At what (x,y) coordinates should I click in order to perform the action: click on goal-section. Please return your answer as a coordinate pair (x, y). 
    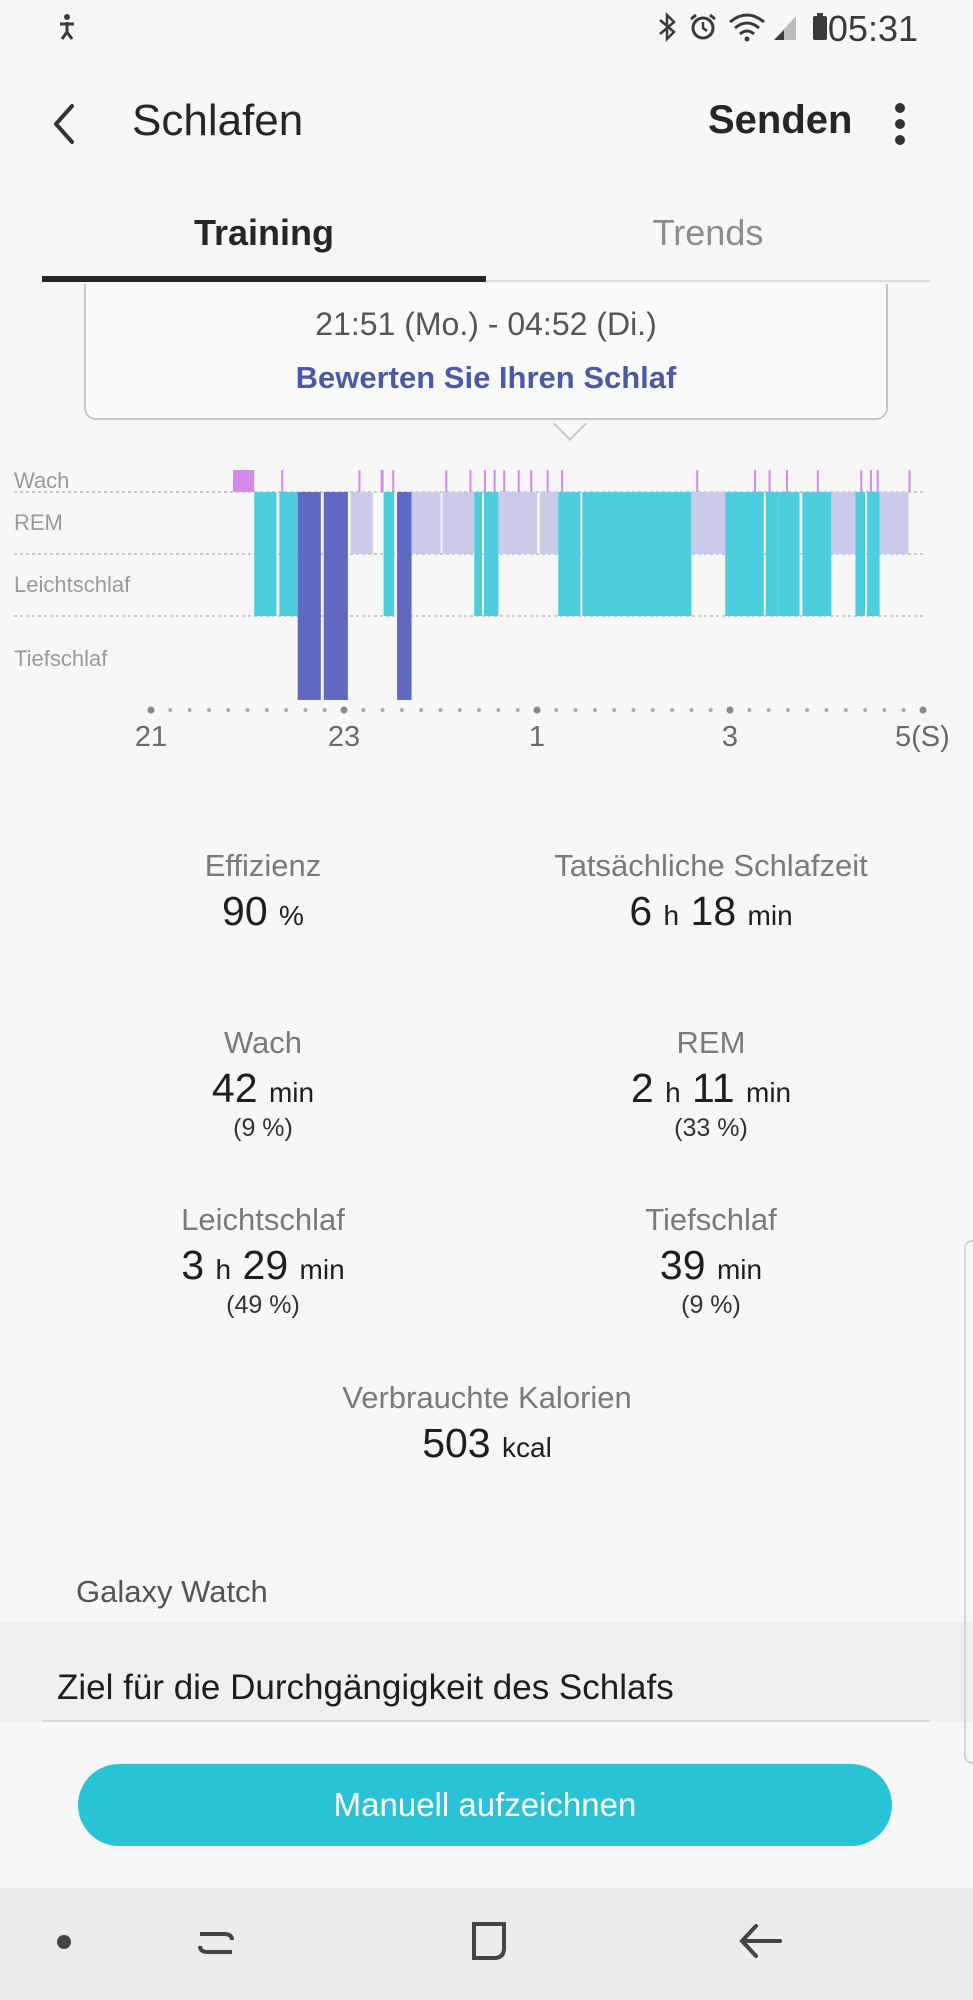
    Looking at the image, I should click on (486, 1672).